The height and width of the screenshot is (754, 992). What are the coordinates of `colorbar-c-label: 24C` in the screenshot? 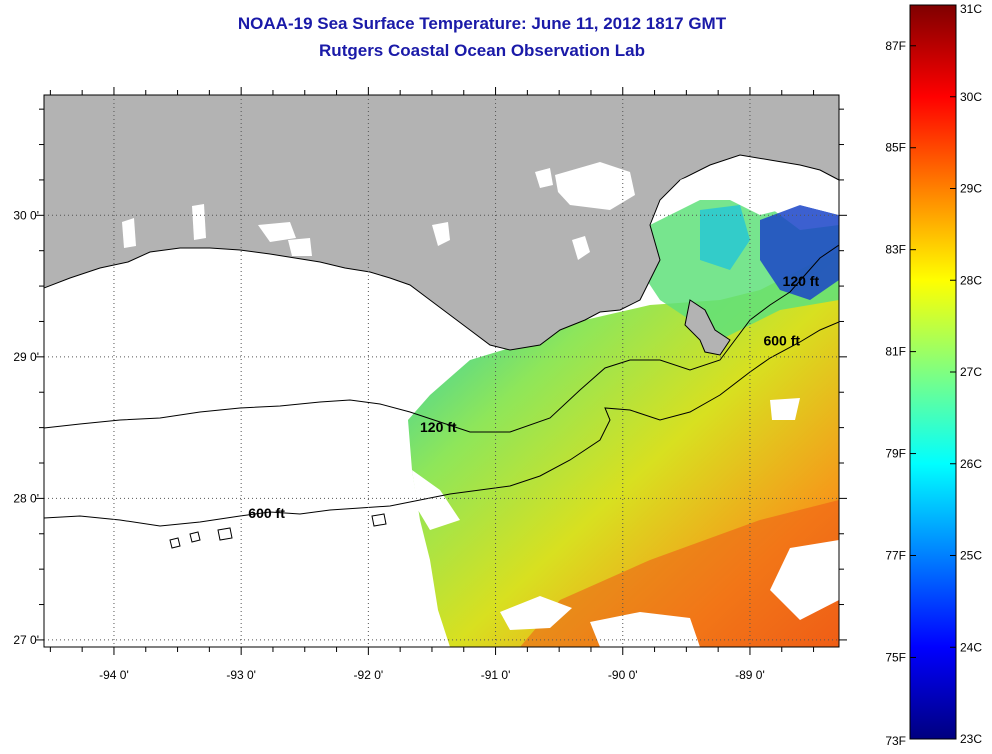 It's located at (971, 647).